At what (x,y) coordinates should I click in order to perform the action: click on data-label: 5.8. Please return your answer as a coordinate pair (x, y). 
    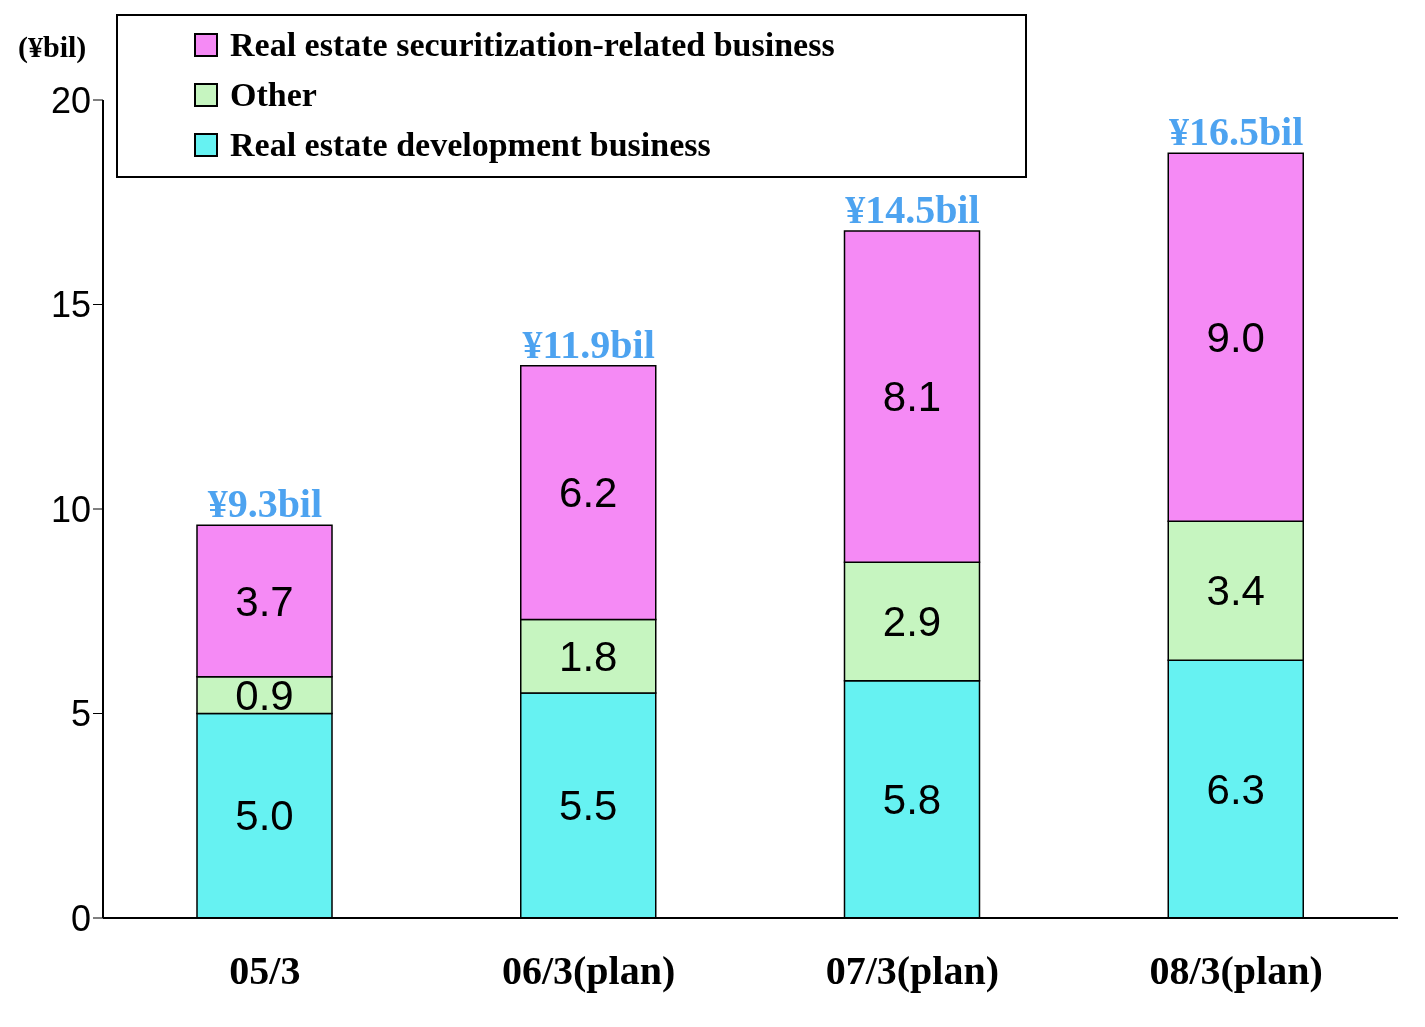
    Looking at the image, I should click on (912, 799).